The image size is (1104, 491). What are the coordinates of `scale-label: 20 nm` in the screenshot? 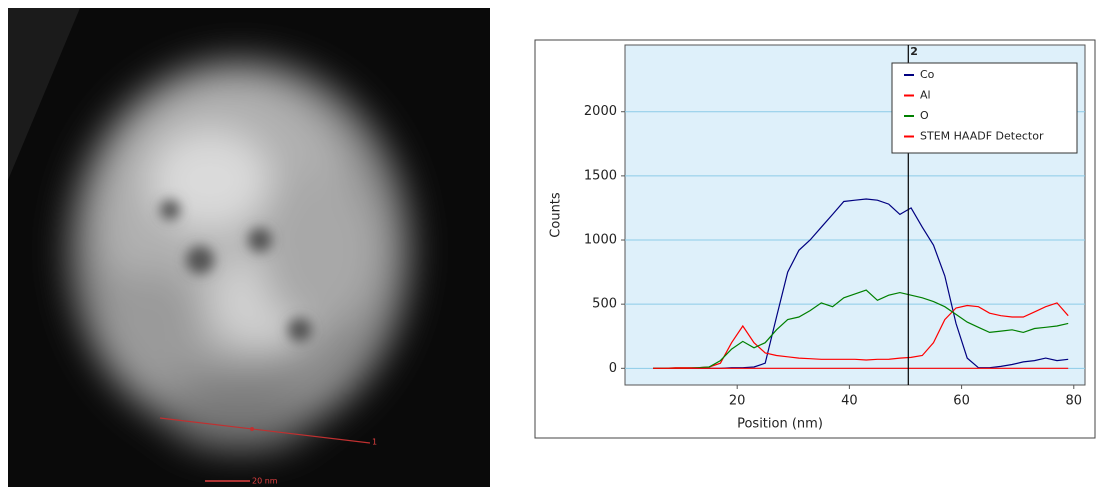 It's located at (265, 481).